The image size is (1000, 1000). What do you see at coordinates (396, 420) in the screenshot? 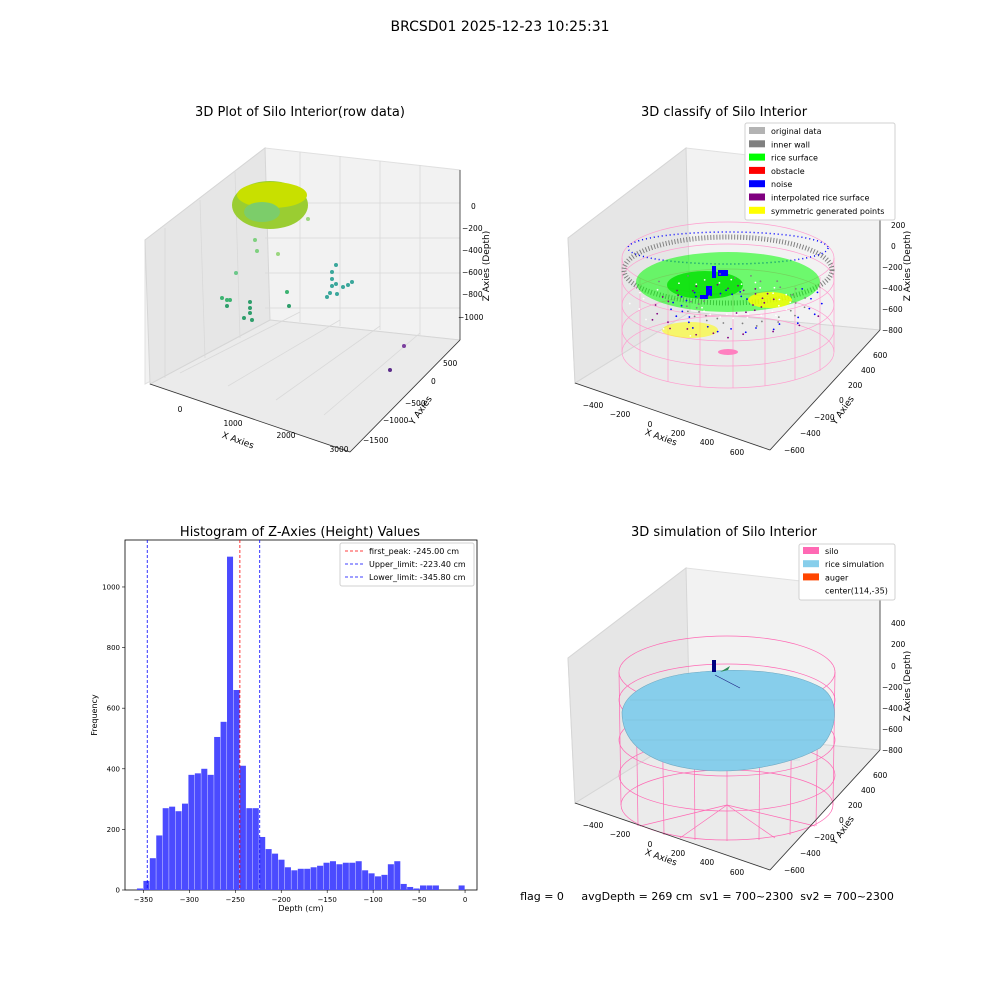
I see `raw-ytick-label: −1000` at bounding box center [396, 420].